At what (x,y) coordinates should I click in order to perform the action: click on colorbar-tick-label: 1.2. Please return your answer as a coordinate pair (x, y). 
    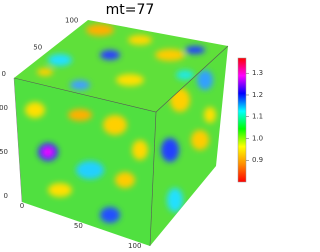
    Looking at the image, I should click on (257, 95).